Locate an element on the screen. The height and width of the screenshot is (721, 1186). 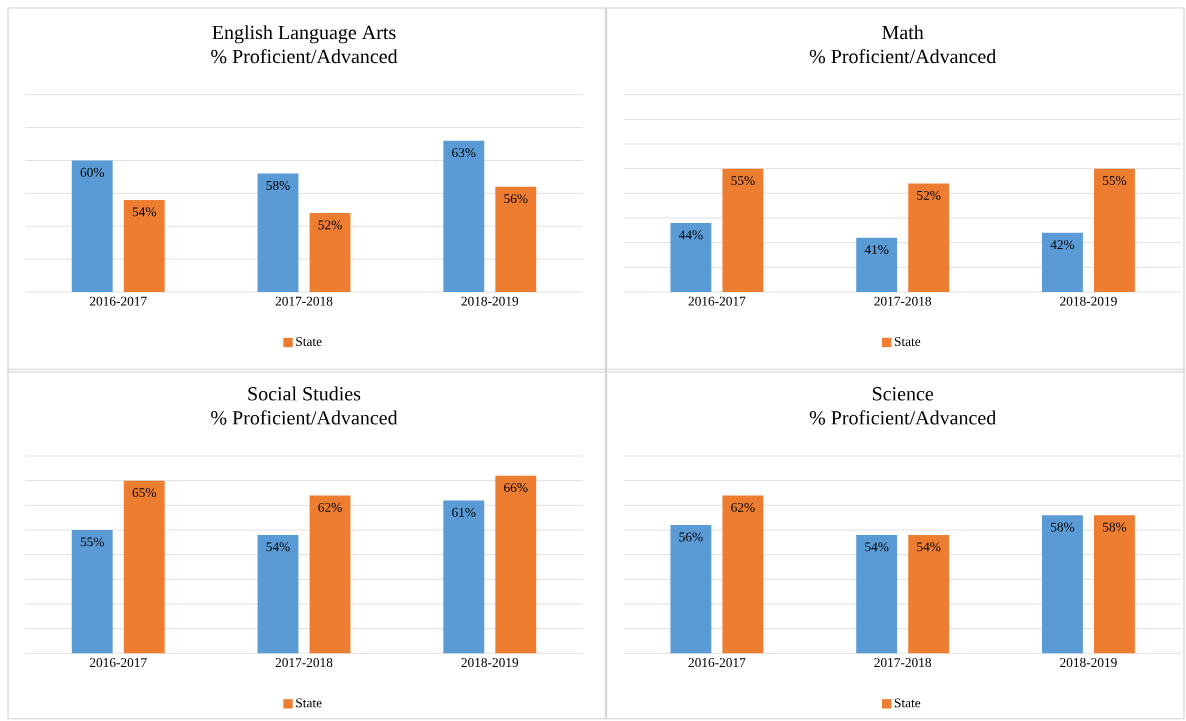
data-label: 63% is located at coordinates (464, 153).